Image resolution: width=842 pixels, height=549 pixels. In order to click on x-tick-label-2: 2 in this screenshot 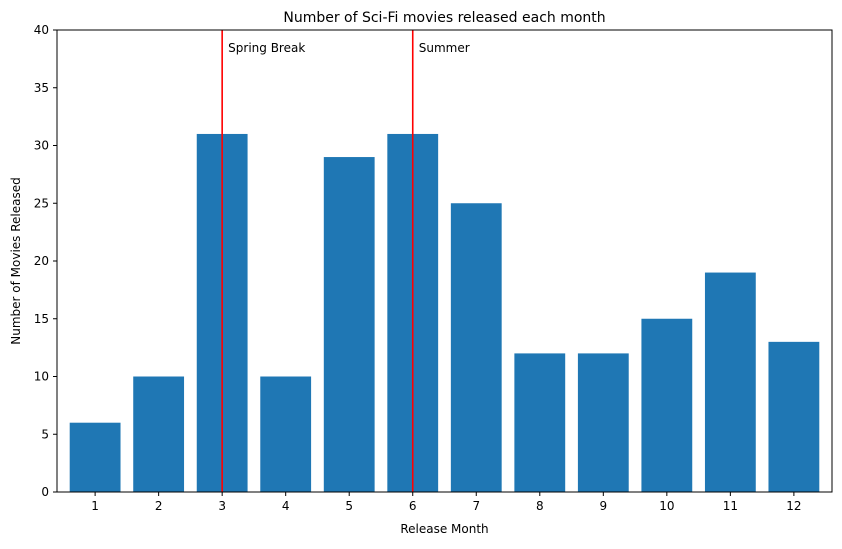, I will do `click(159, 506)`.